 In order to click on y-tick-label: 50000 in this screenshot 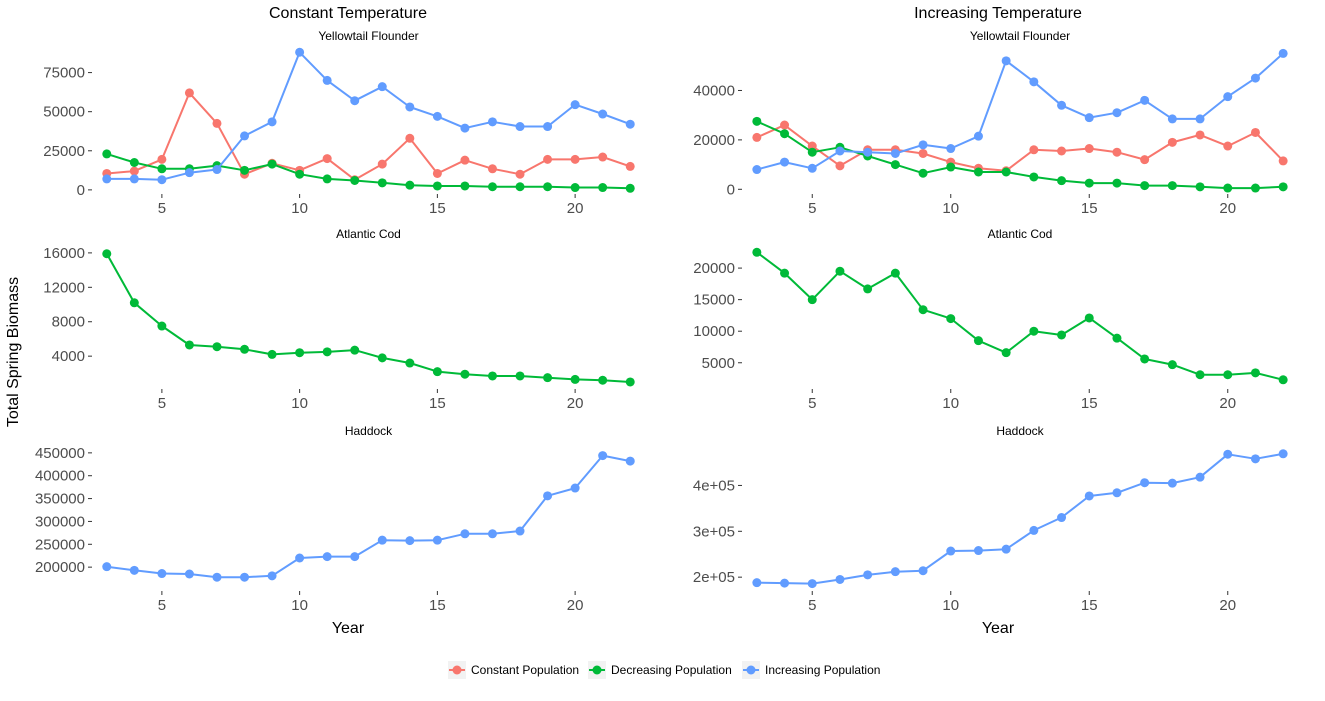, I will do `click(64, 112)`.